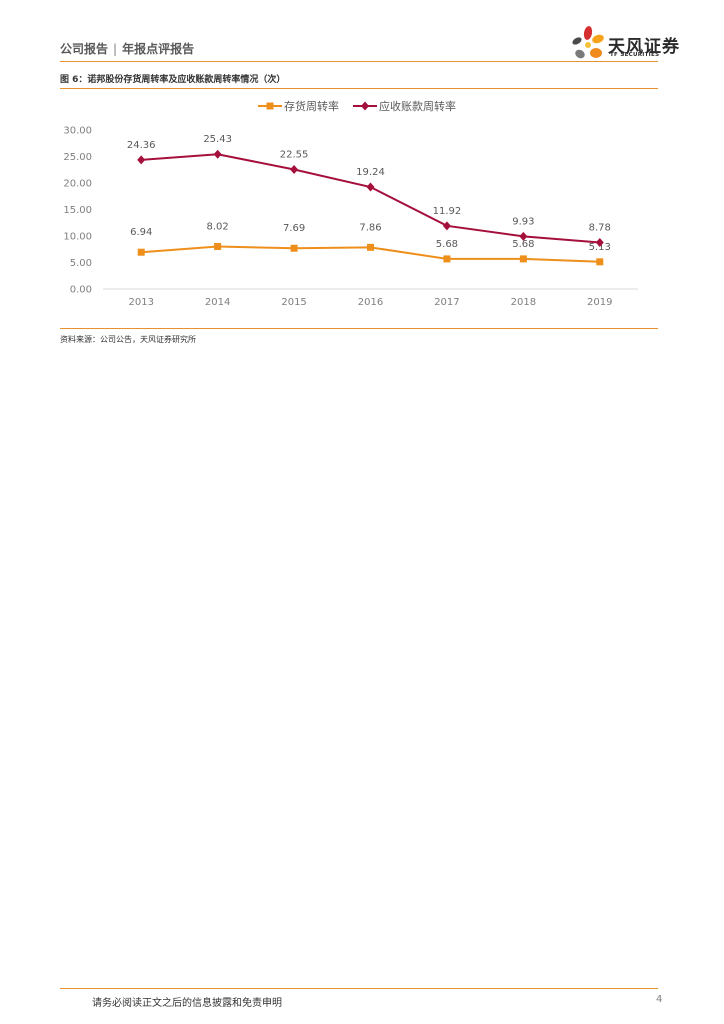  Describe the element at coordinates (370, 302) in the screenshot. I see `x-tick-label: 2016` at that location.